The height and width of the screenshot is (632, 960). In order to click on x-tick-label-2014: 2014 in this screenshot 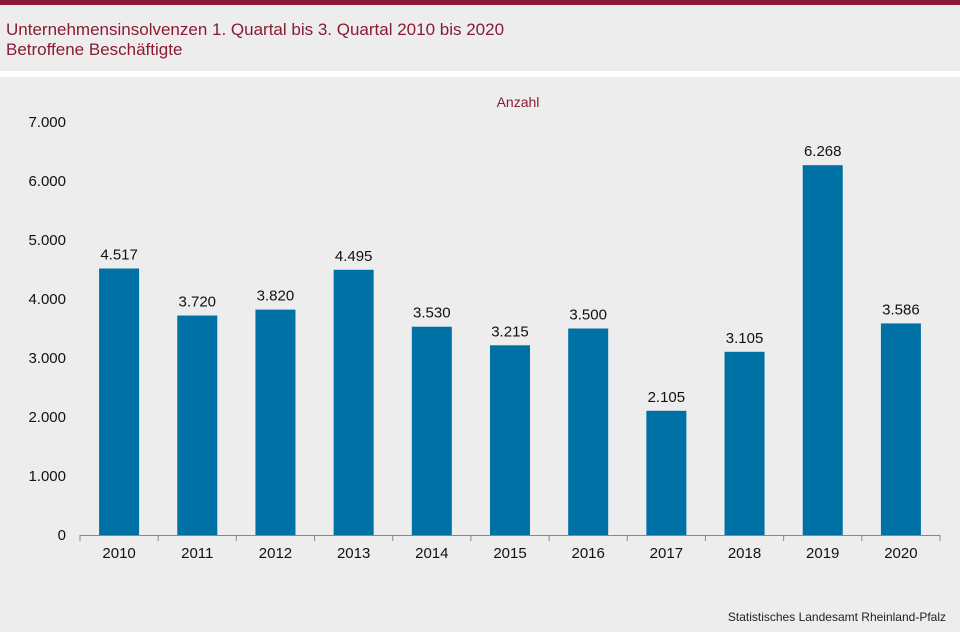, I will do `click(431, 553)`.